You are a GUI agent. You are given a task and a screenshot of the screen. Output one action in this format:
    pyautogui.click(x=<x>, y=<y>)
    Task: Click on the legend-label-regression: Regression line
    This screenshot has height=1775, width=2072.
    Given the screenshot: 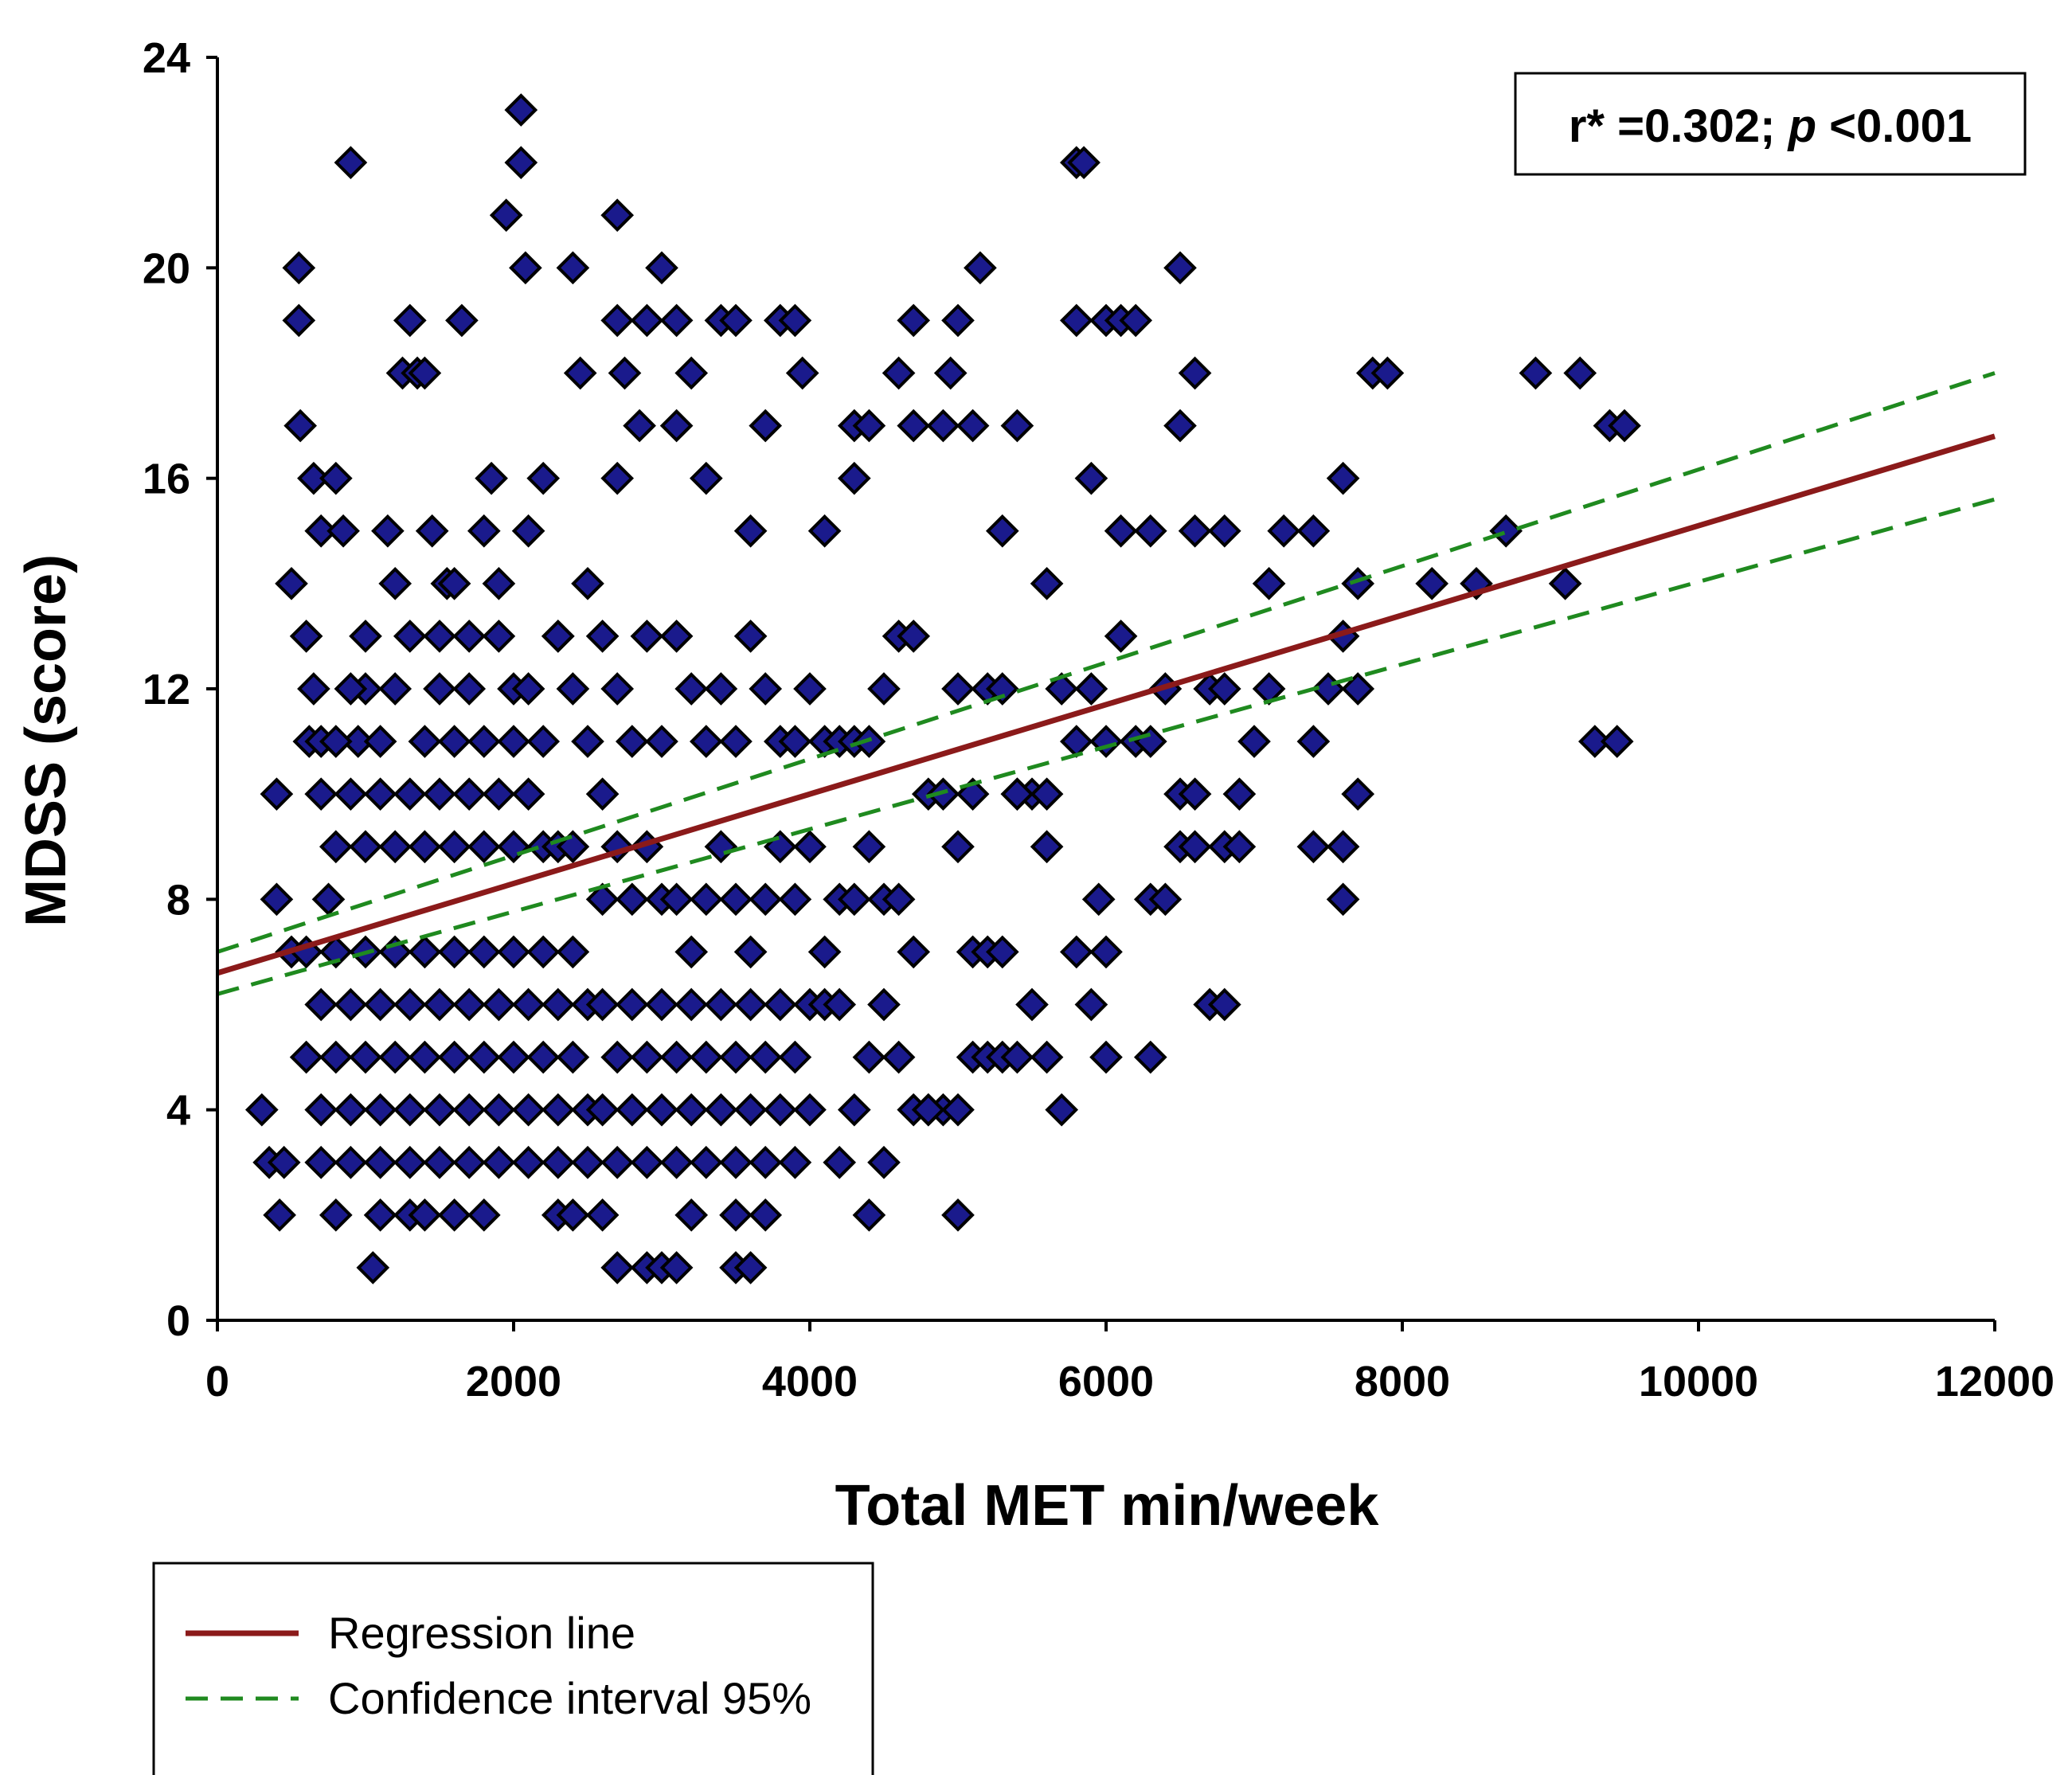 What is the action you would take?
    pyautogui.click(x=481, y=1633)
    